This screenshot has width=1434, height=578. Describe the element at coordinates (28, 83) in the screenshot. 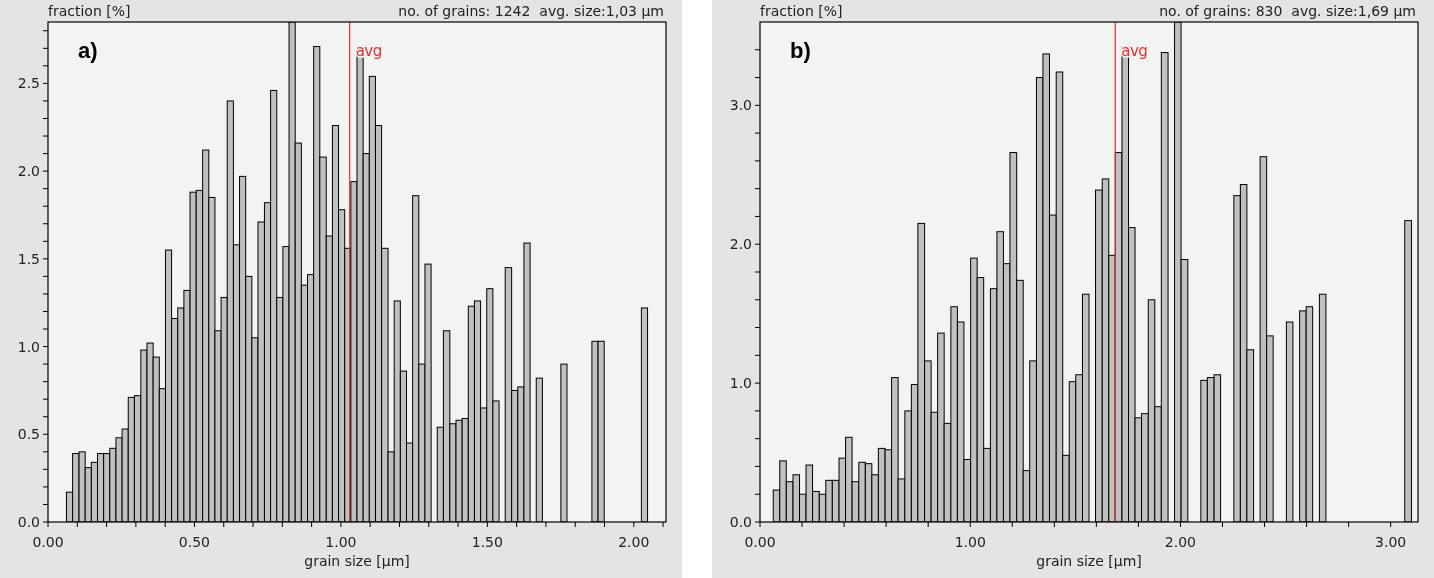

I see `y-tick-label: 2.5` at that location.